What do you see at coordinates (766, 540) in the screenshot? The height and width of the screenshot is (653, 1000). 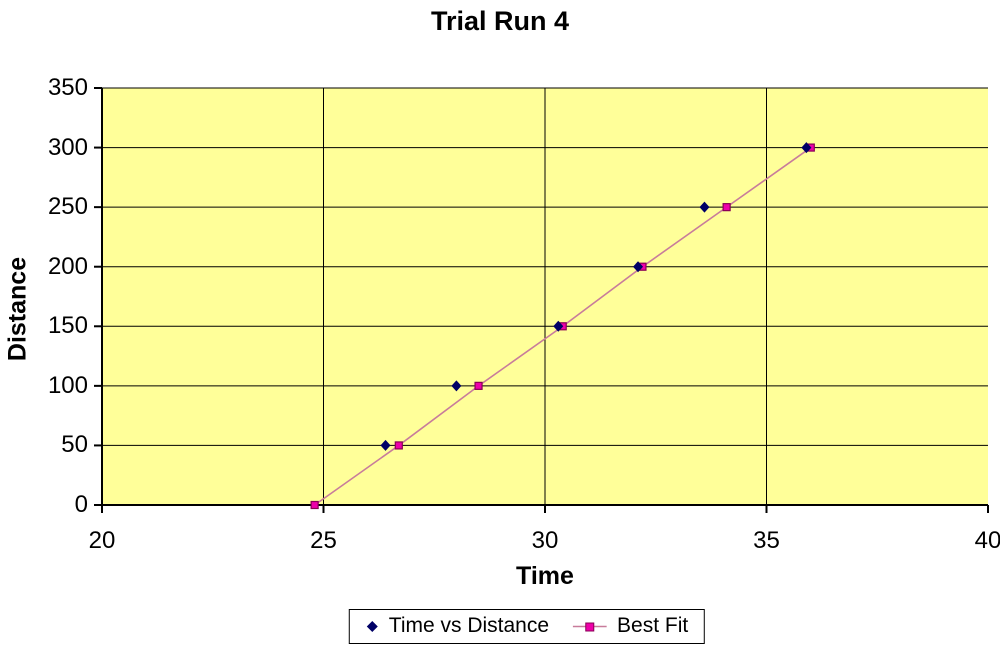 I see `x-tick-label: 35` at bounding box center [766, 540].